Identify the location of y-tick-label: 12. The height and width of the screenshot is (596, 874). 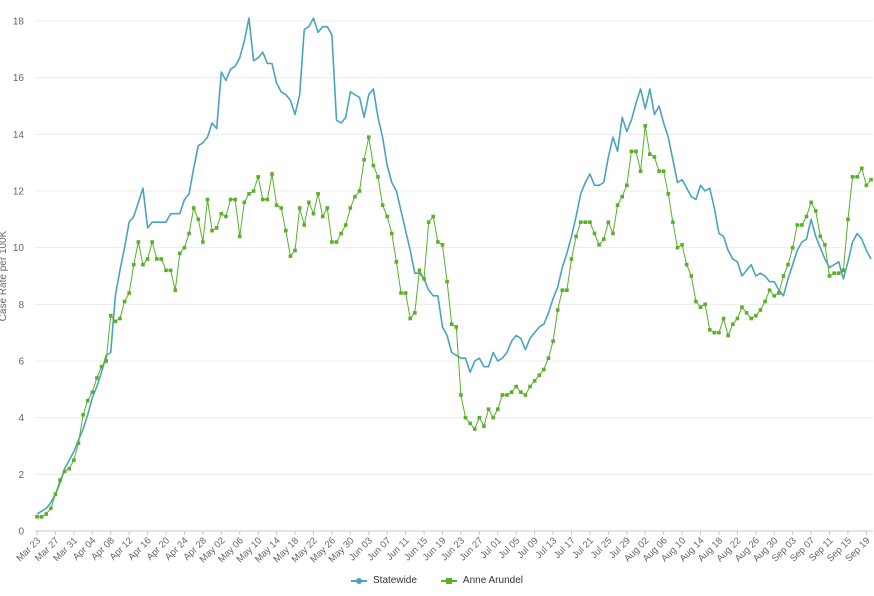
(19, 192).